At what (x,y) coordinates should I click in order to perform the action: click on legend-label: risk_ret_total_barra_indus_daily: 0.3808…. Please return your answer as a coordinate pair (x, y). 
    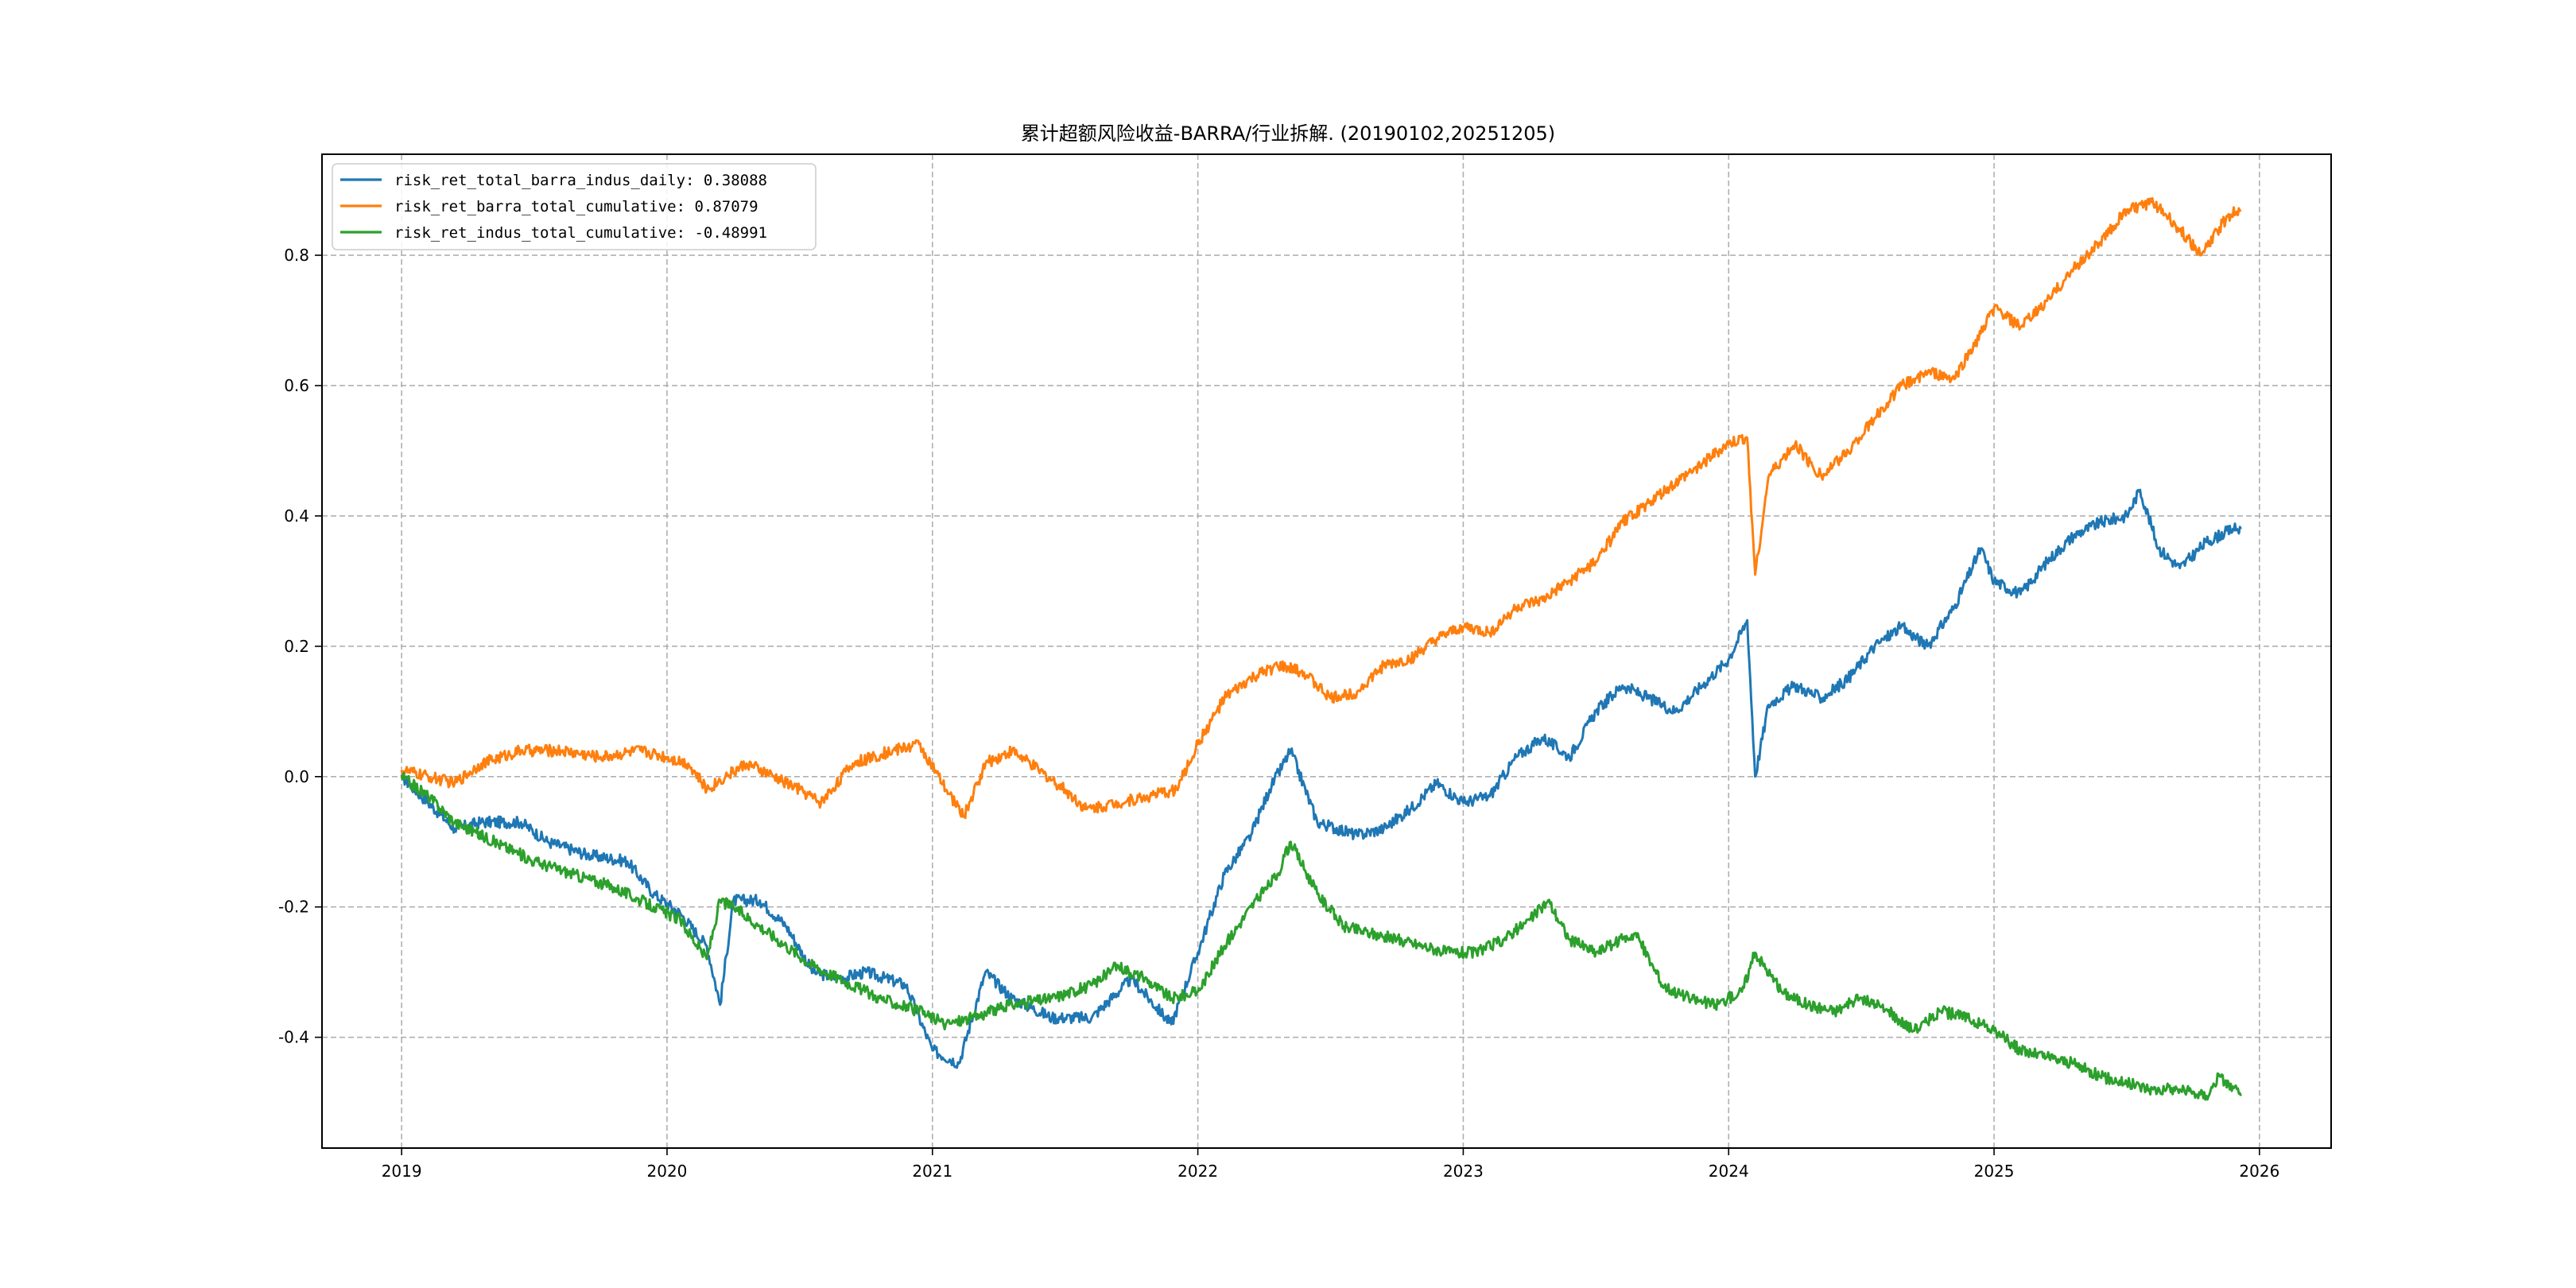
    Looking at the image, I should click on (581, 181).